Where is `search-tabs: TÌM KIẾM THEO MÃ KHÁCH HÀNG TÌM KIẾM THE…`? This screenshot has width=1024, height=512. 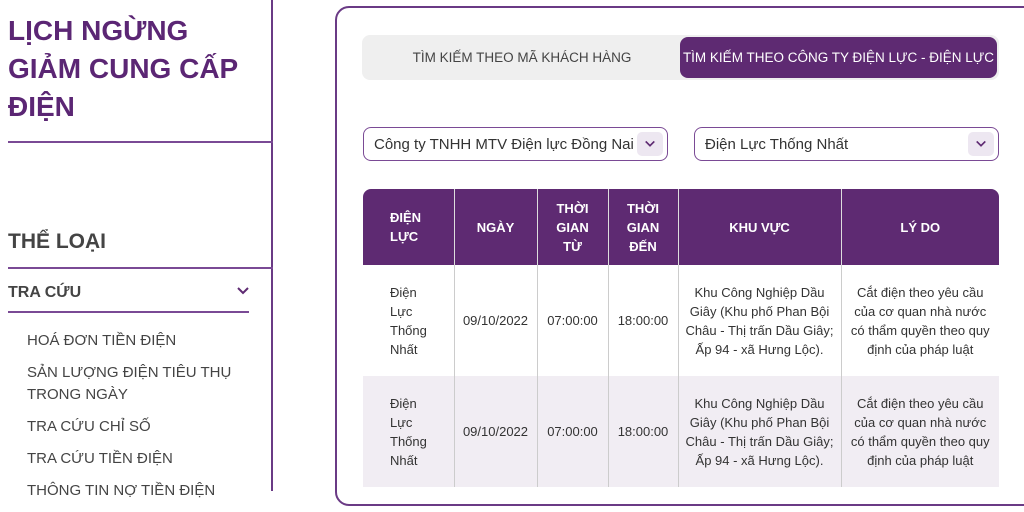
search-tabs: TÌM KIẾM THEO MÃ KHÁCH HÀNG TÌM KIẾM THE… is located at coordinates (680, 57).